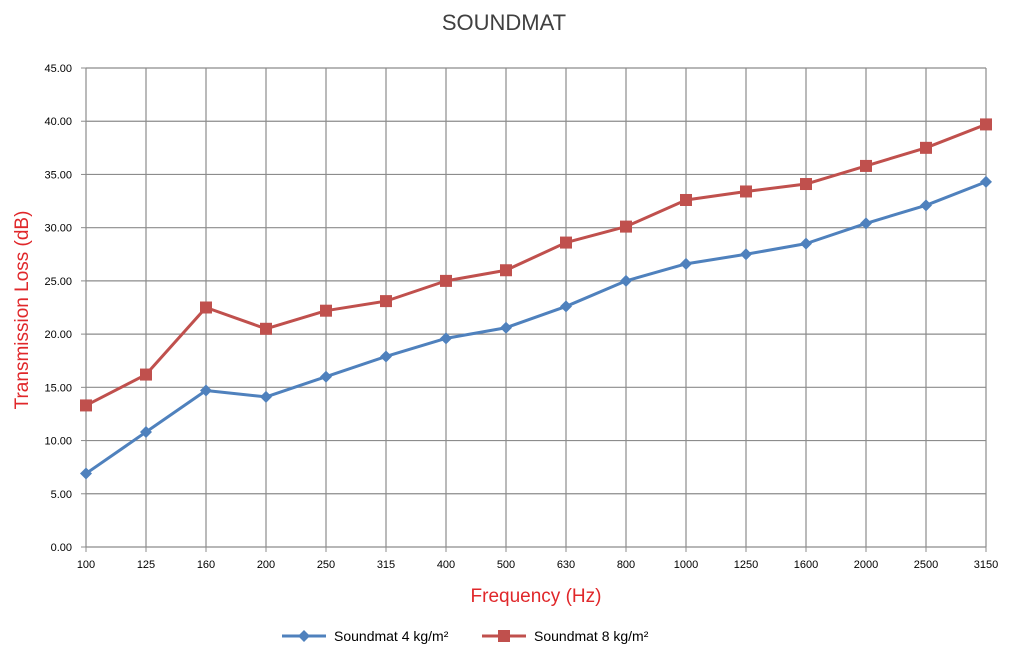 The width and height of the screenshot is (1016, 653). I want to click on x-tick-label: 160, so click(206, 565).